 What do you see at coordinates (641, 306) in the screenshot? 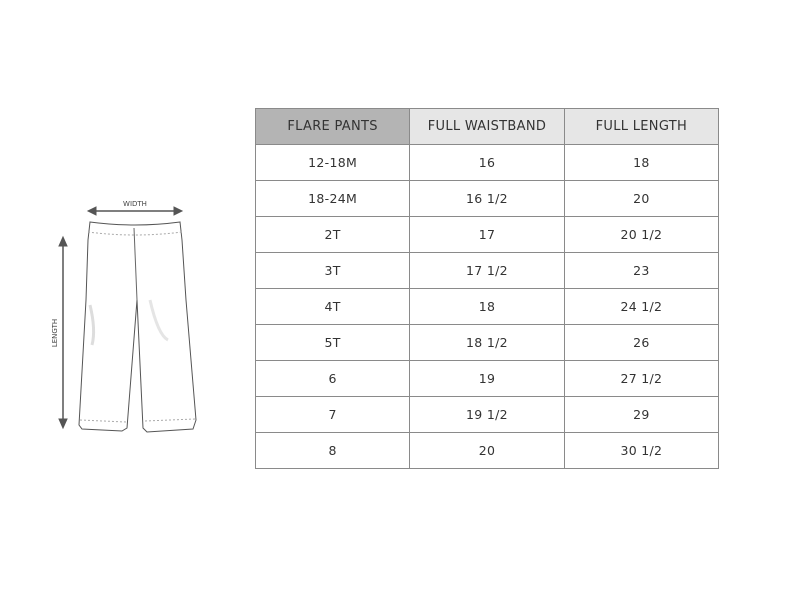
I see `length-cell: 24 1/2` at bounding box center [641, 306].